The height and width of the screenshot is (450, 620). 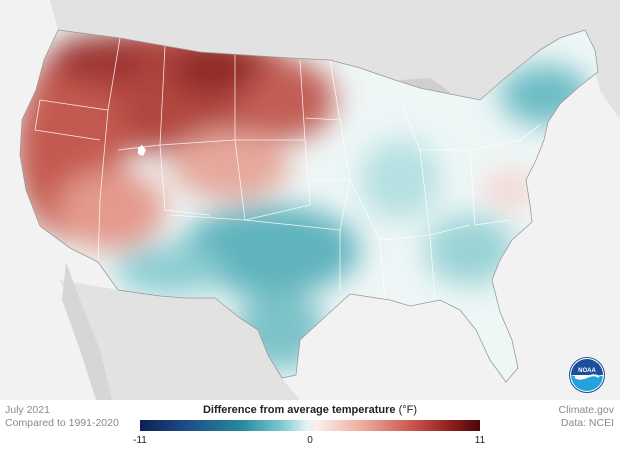 I want to click on noaa-logo: NOAA, so click(x=587, y=375).